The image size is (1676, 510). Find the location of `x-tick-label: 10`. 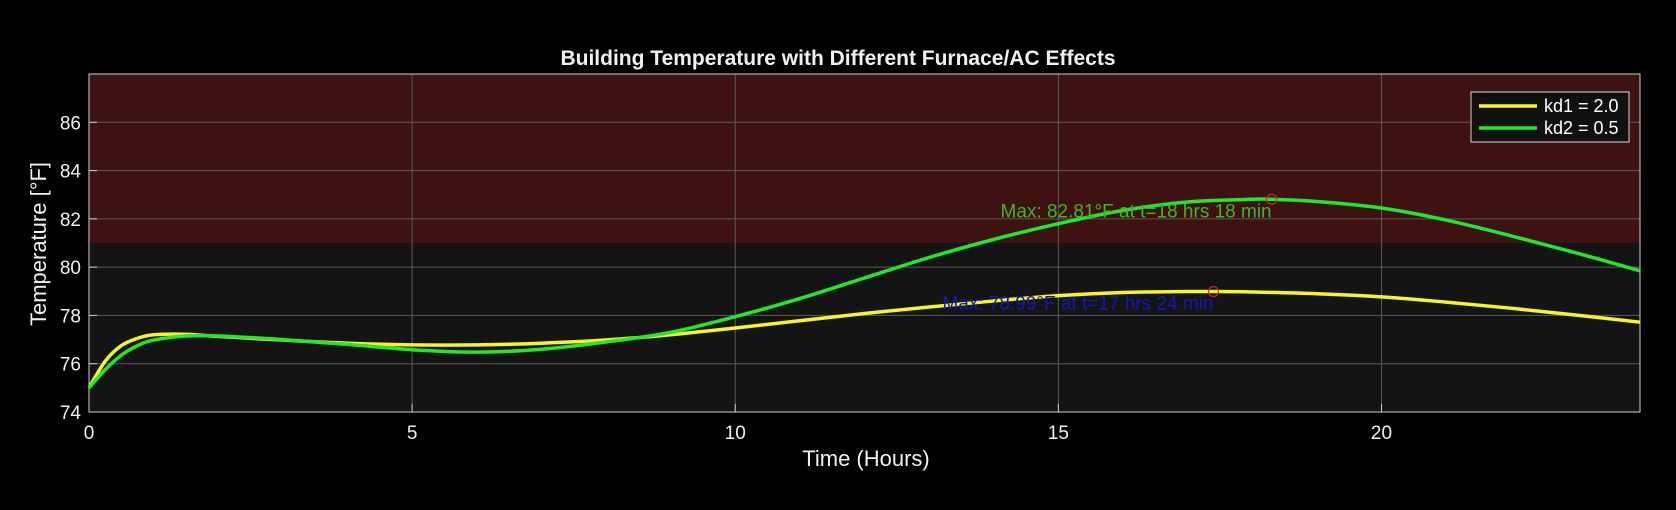

x-tick-label: 10 is located at coordinates (735, 433).